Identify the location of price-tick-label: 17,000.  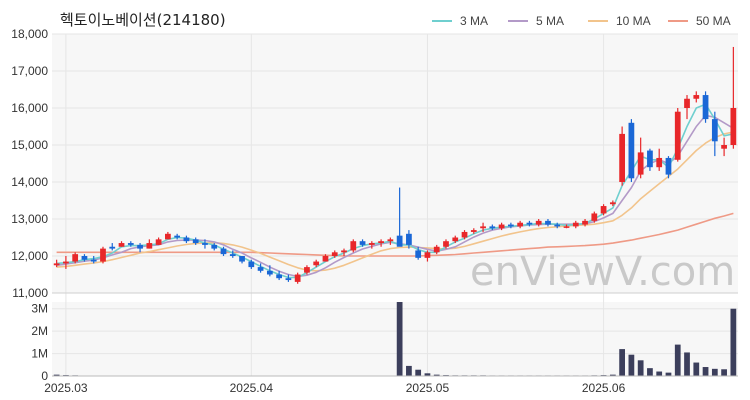
(29, 71).